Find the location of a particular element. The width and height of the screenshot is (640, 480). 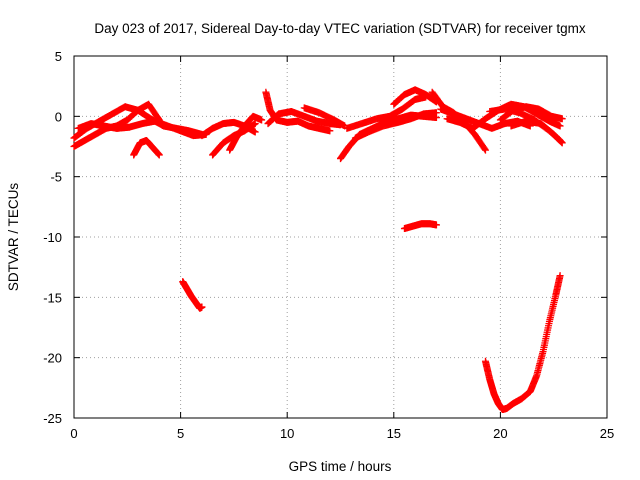

x-tick-label: 25 is located at coordinates (607, 433).